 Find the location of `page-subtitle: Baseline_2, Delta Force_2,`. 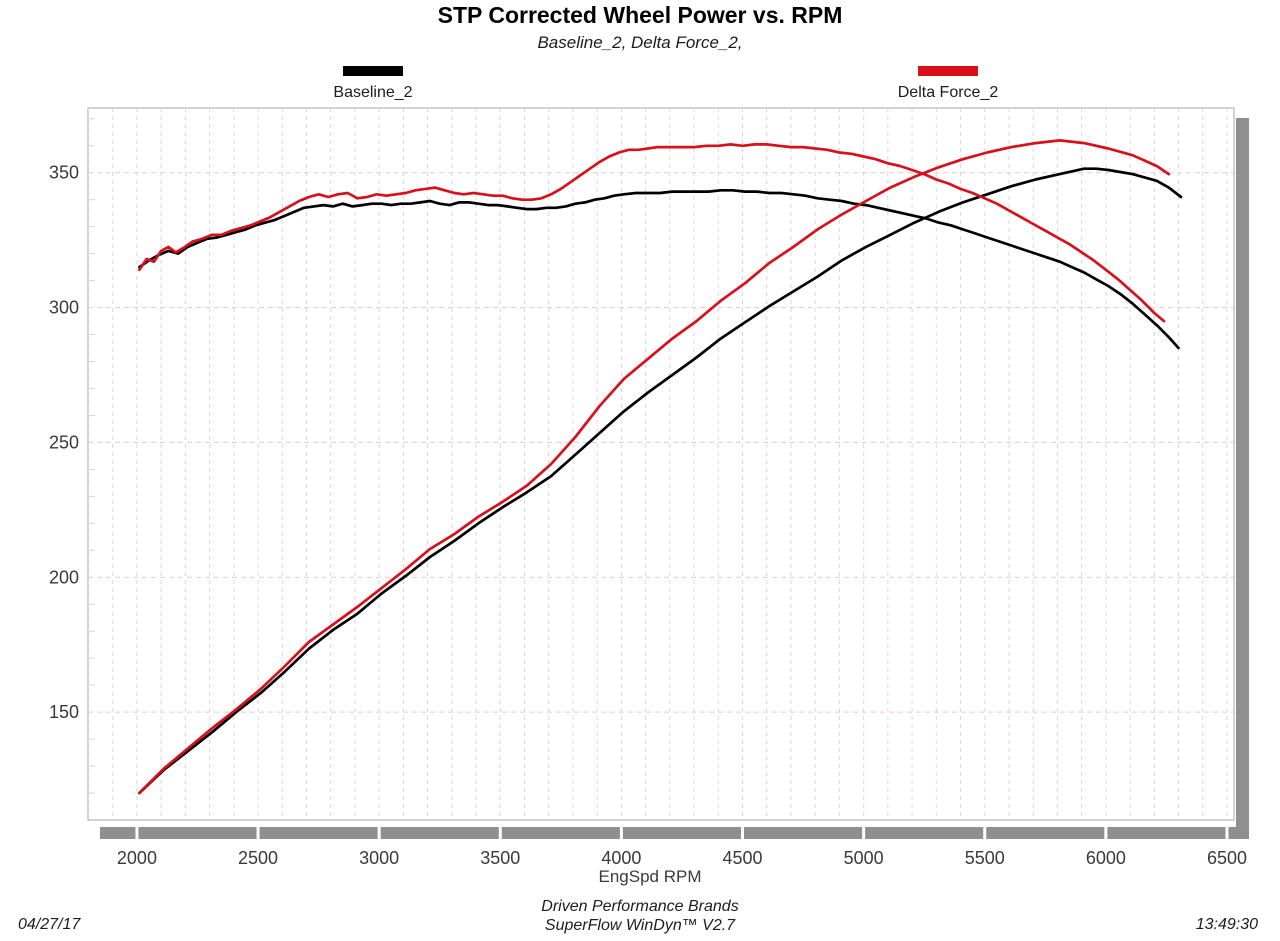

page-subtitle: Baseline_2, Delta Force_2, is located at coordinates (640, 42).